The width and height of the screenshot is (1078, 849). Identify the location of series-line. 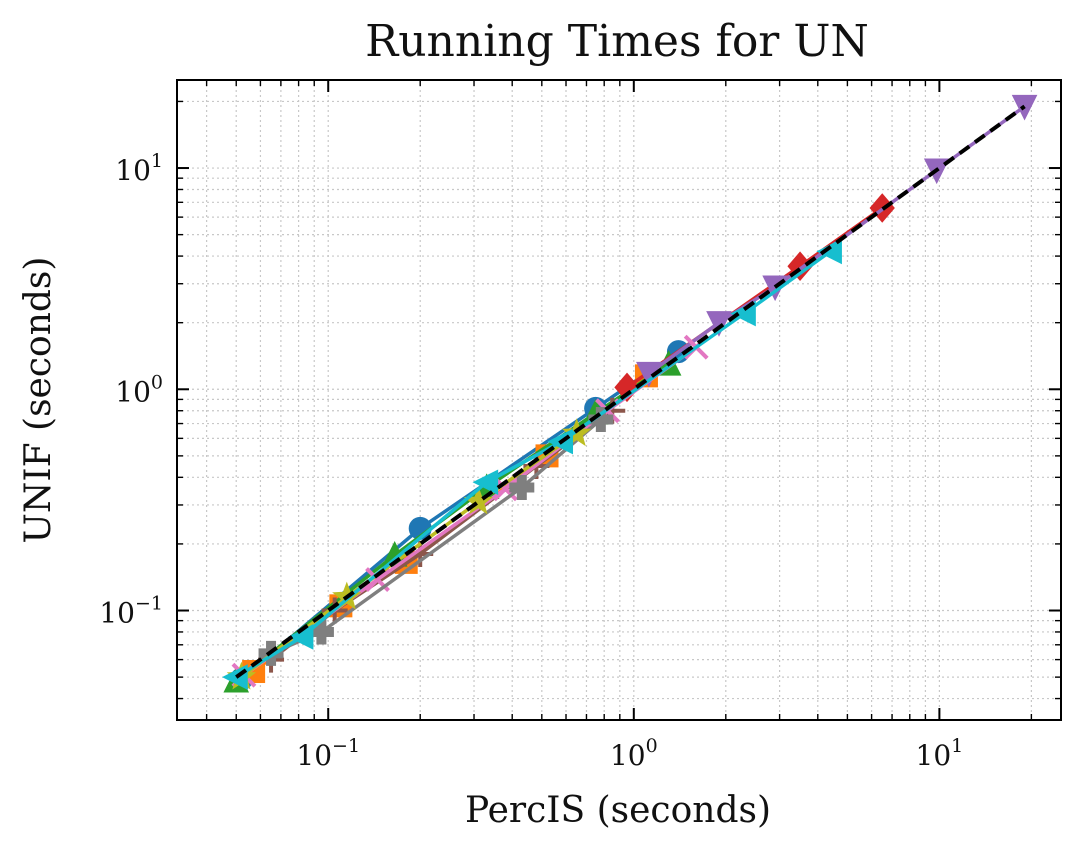
(436, 537).